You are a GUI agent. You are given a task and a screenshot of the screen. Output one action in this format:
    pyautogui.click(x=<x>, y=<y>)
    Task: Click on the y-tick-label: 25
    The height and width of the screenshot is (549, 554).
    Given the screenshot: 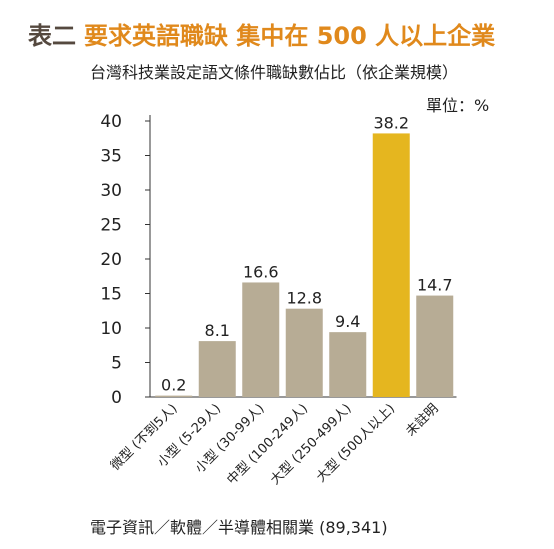 What is the action you would take?
    pyautogui.click(x=111, y=226)
    